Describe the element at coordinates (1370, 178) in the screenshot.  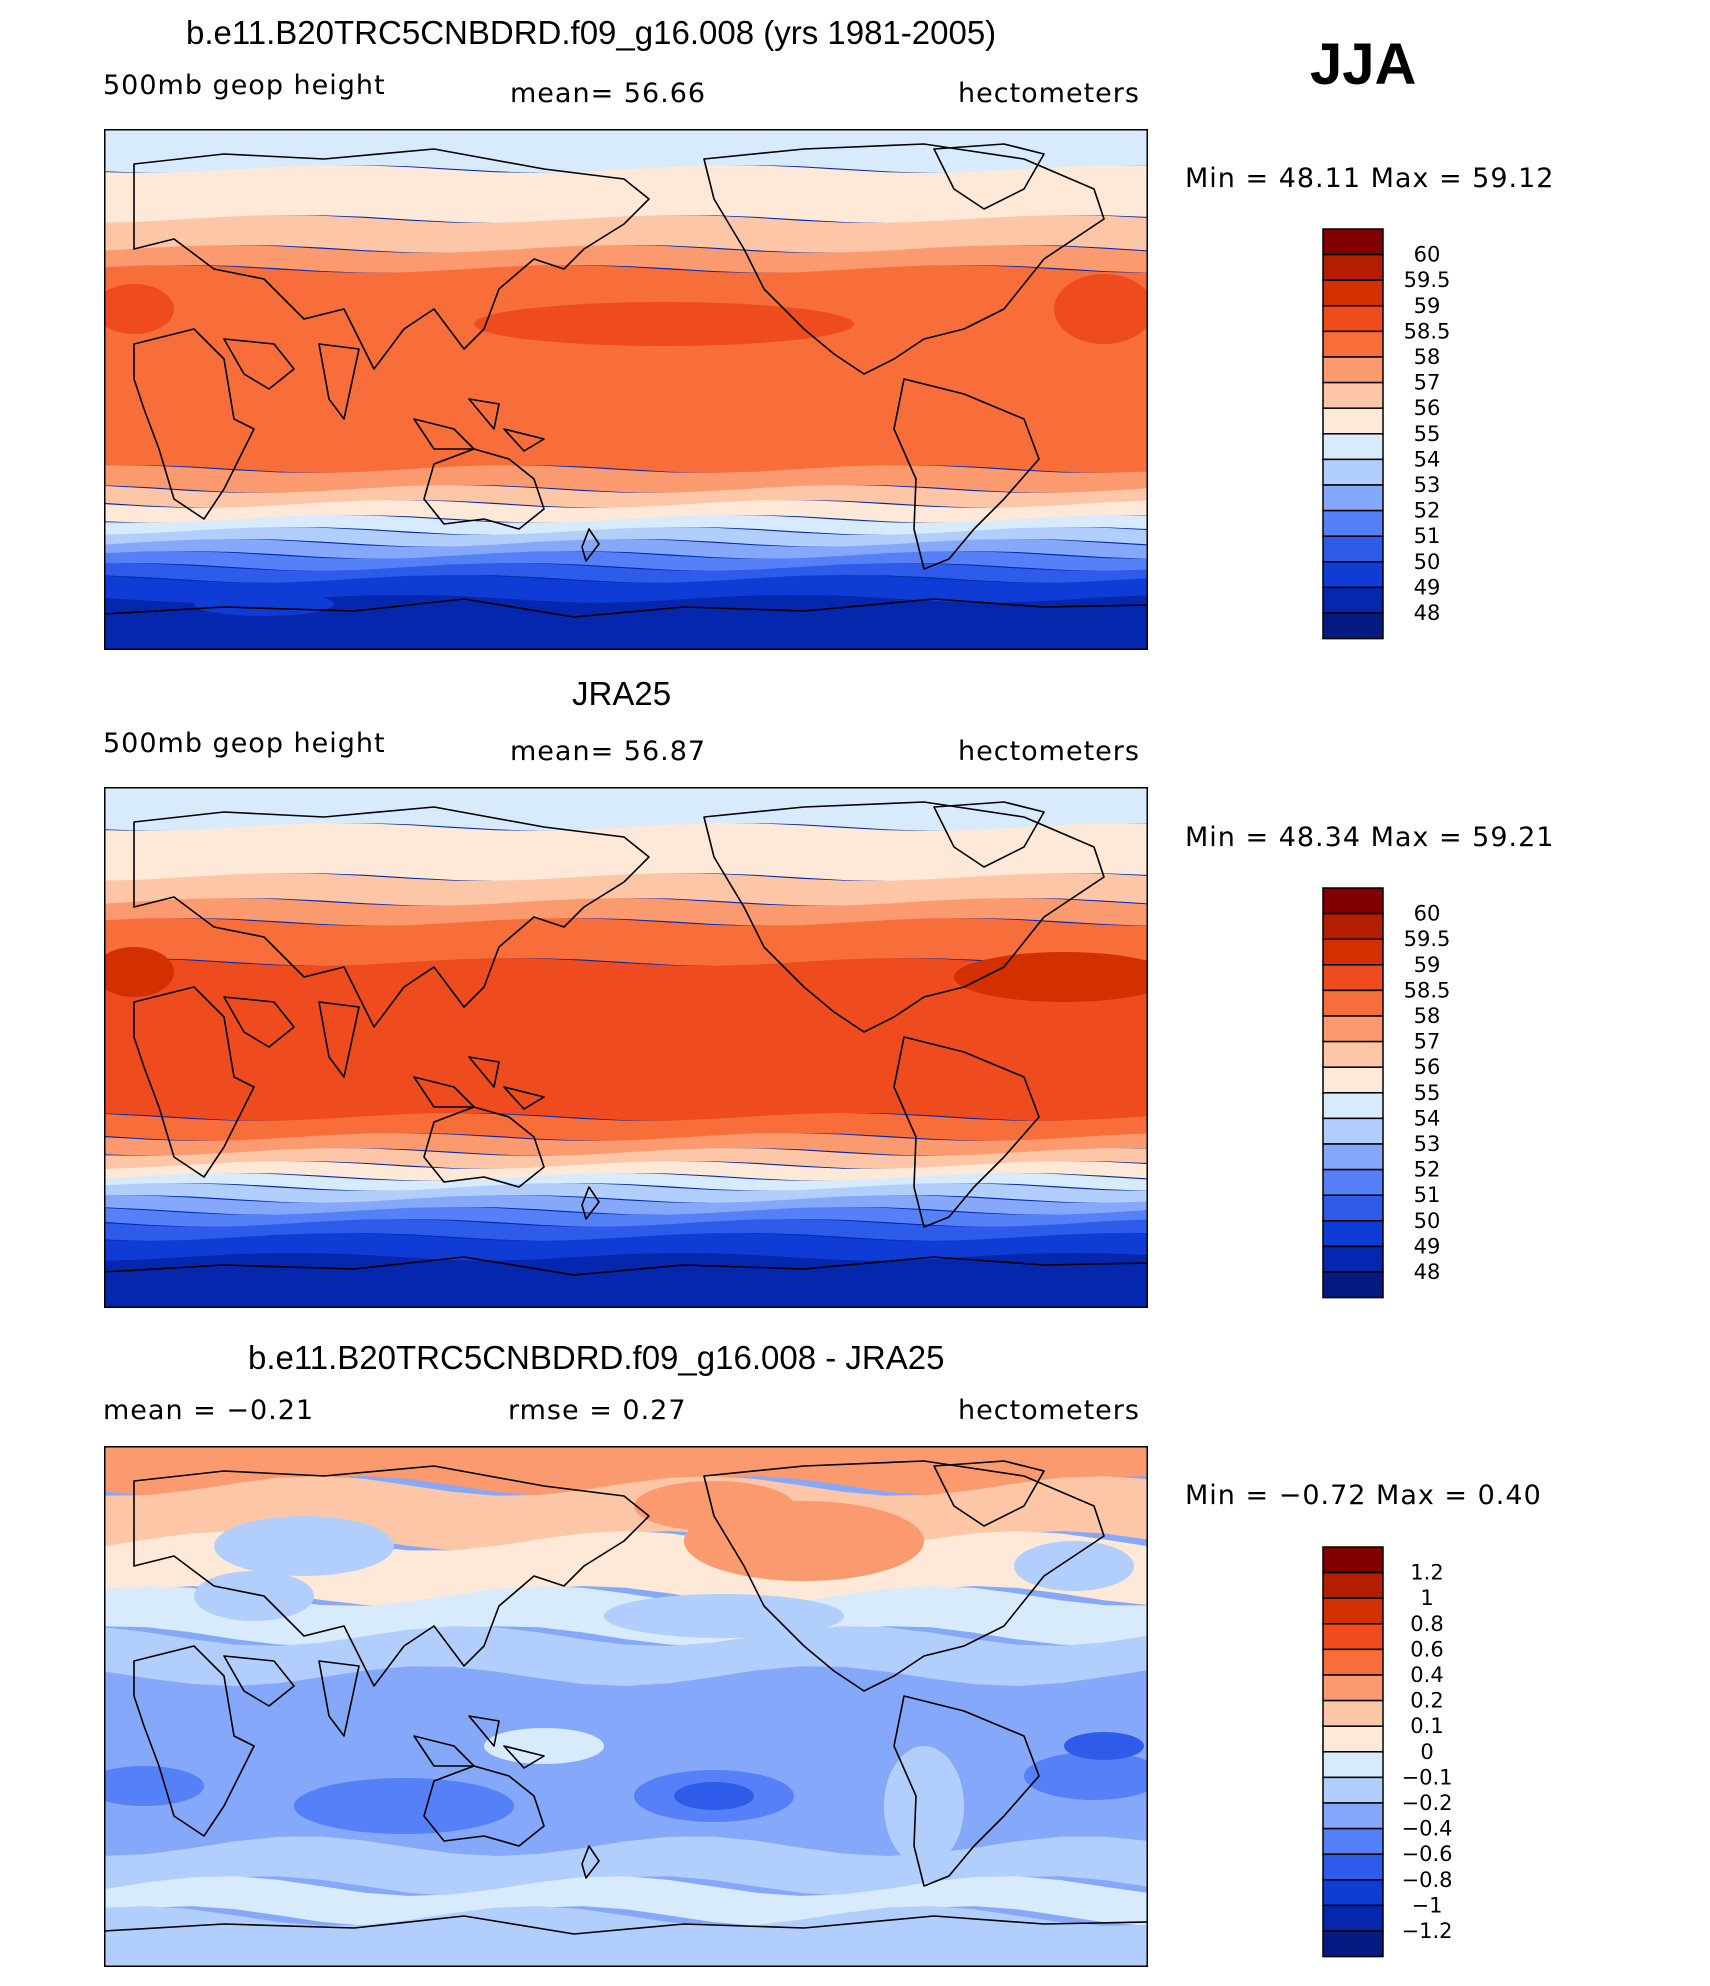
I see `panel-1-minmax: Min = 48.11 Max = 59.12` at that location.